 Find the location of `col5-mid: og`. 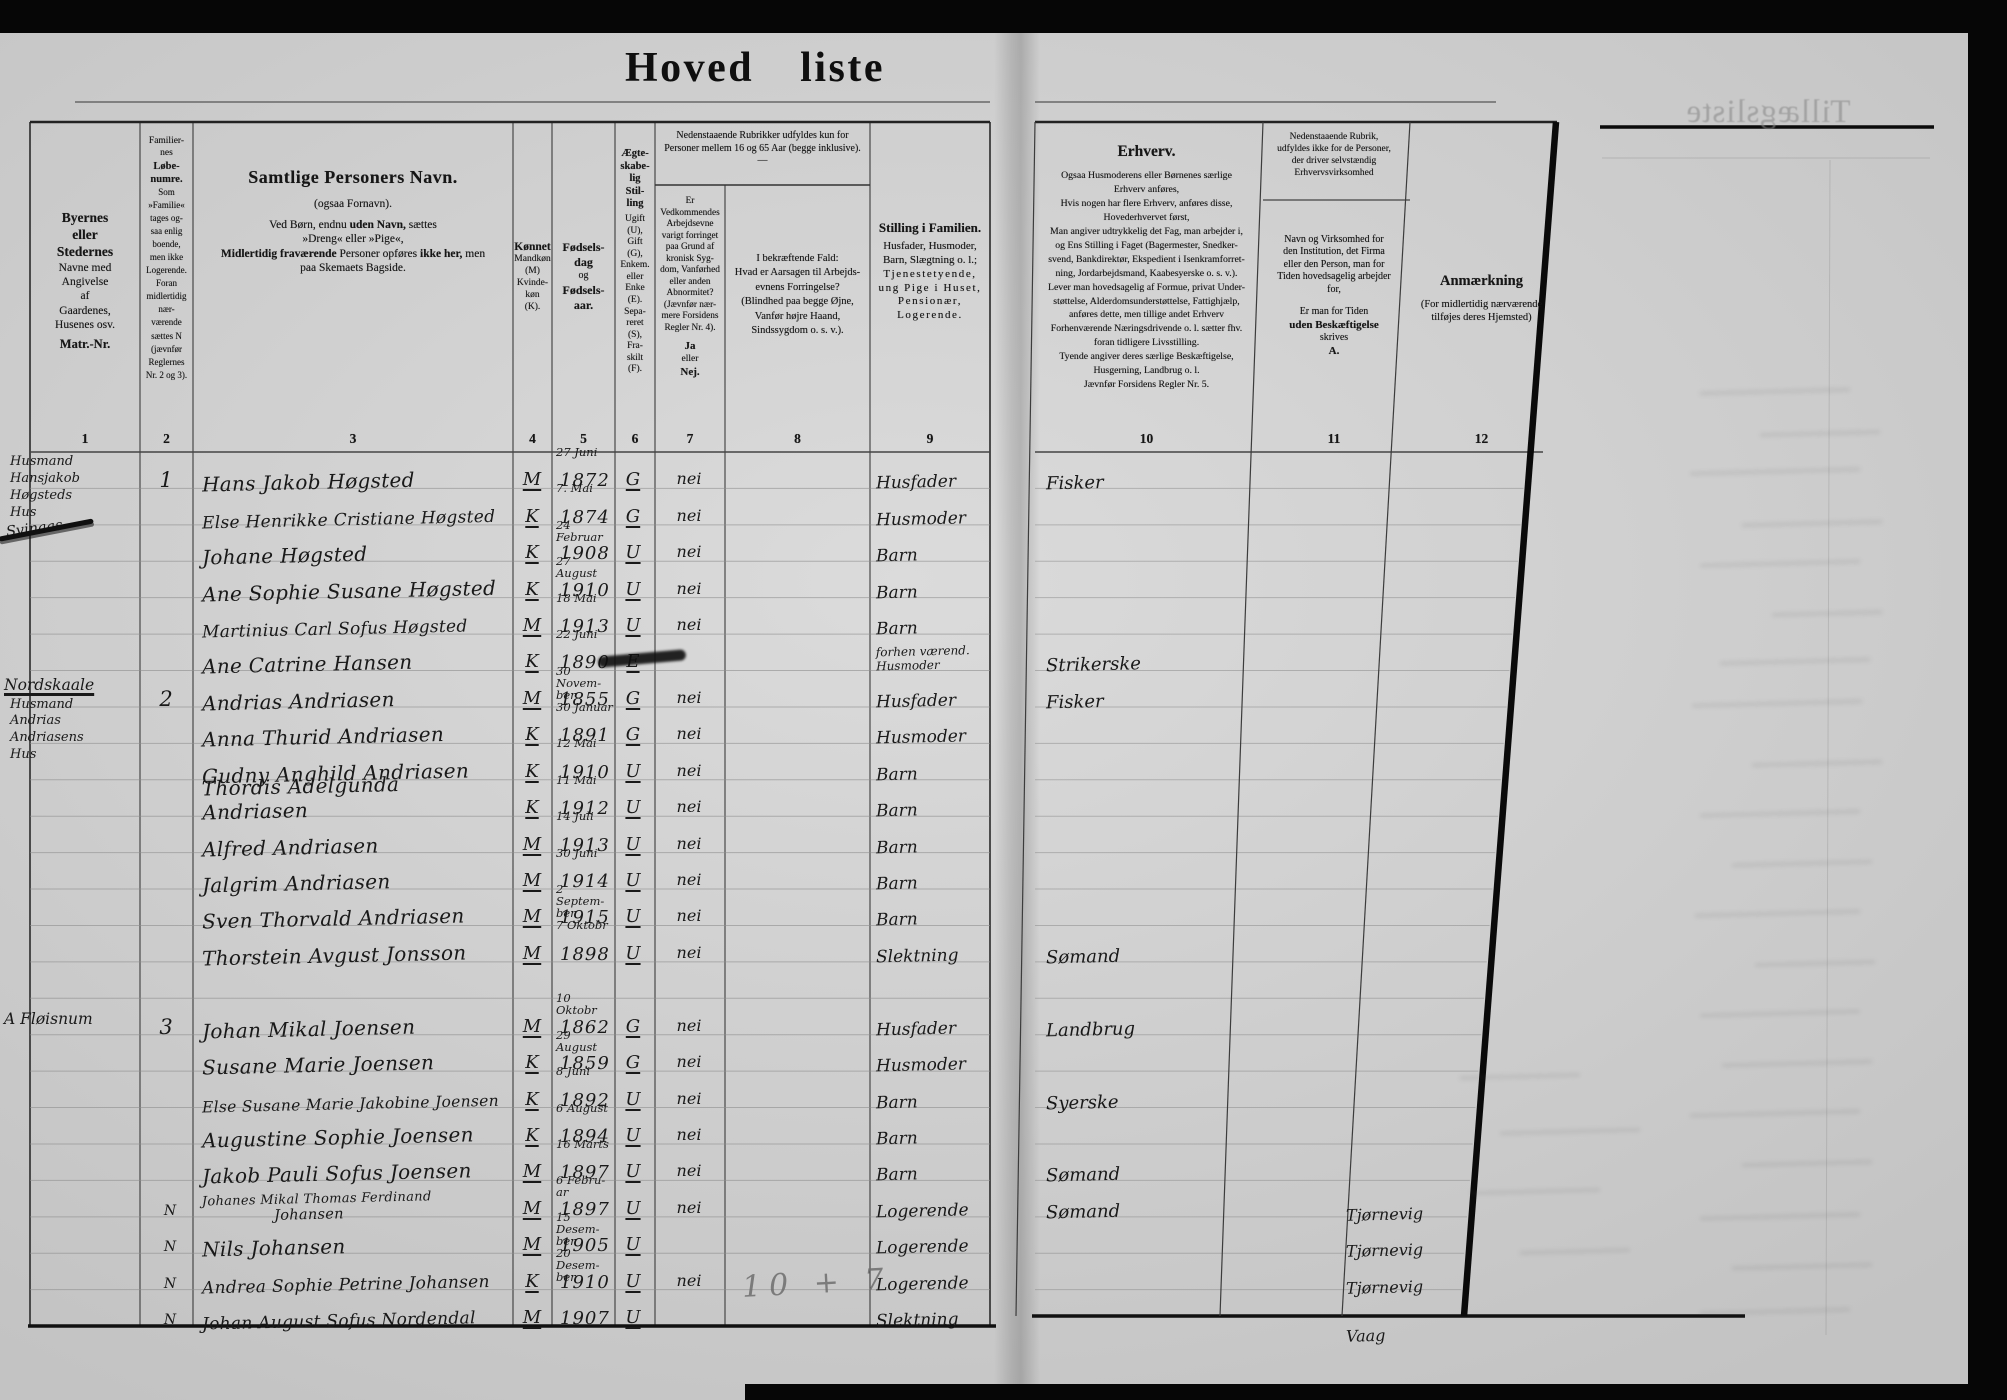

col5-mid: og is located at coordinates (583, 275).